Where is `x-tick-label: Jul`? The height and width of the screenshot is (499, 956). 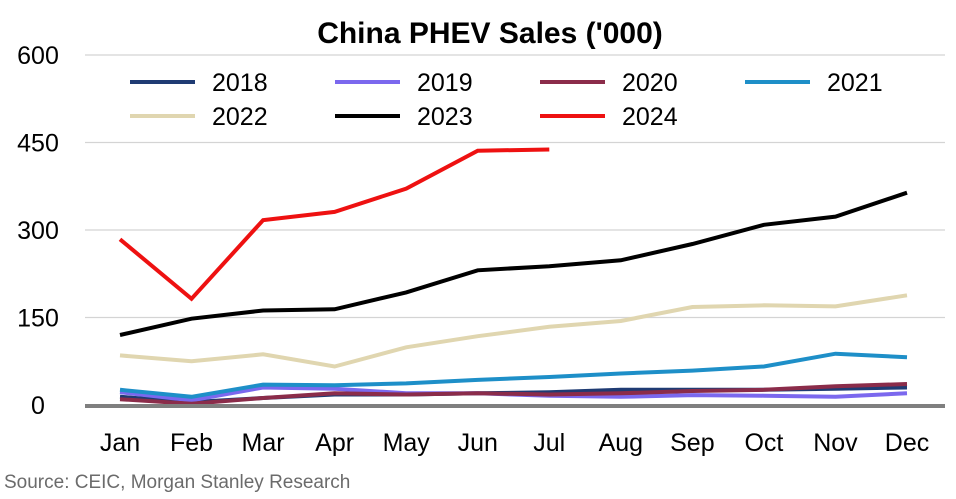 x-tick-label: Jul is located at coordinates (549, 443).